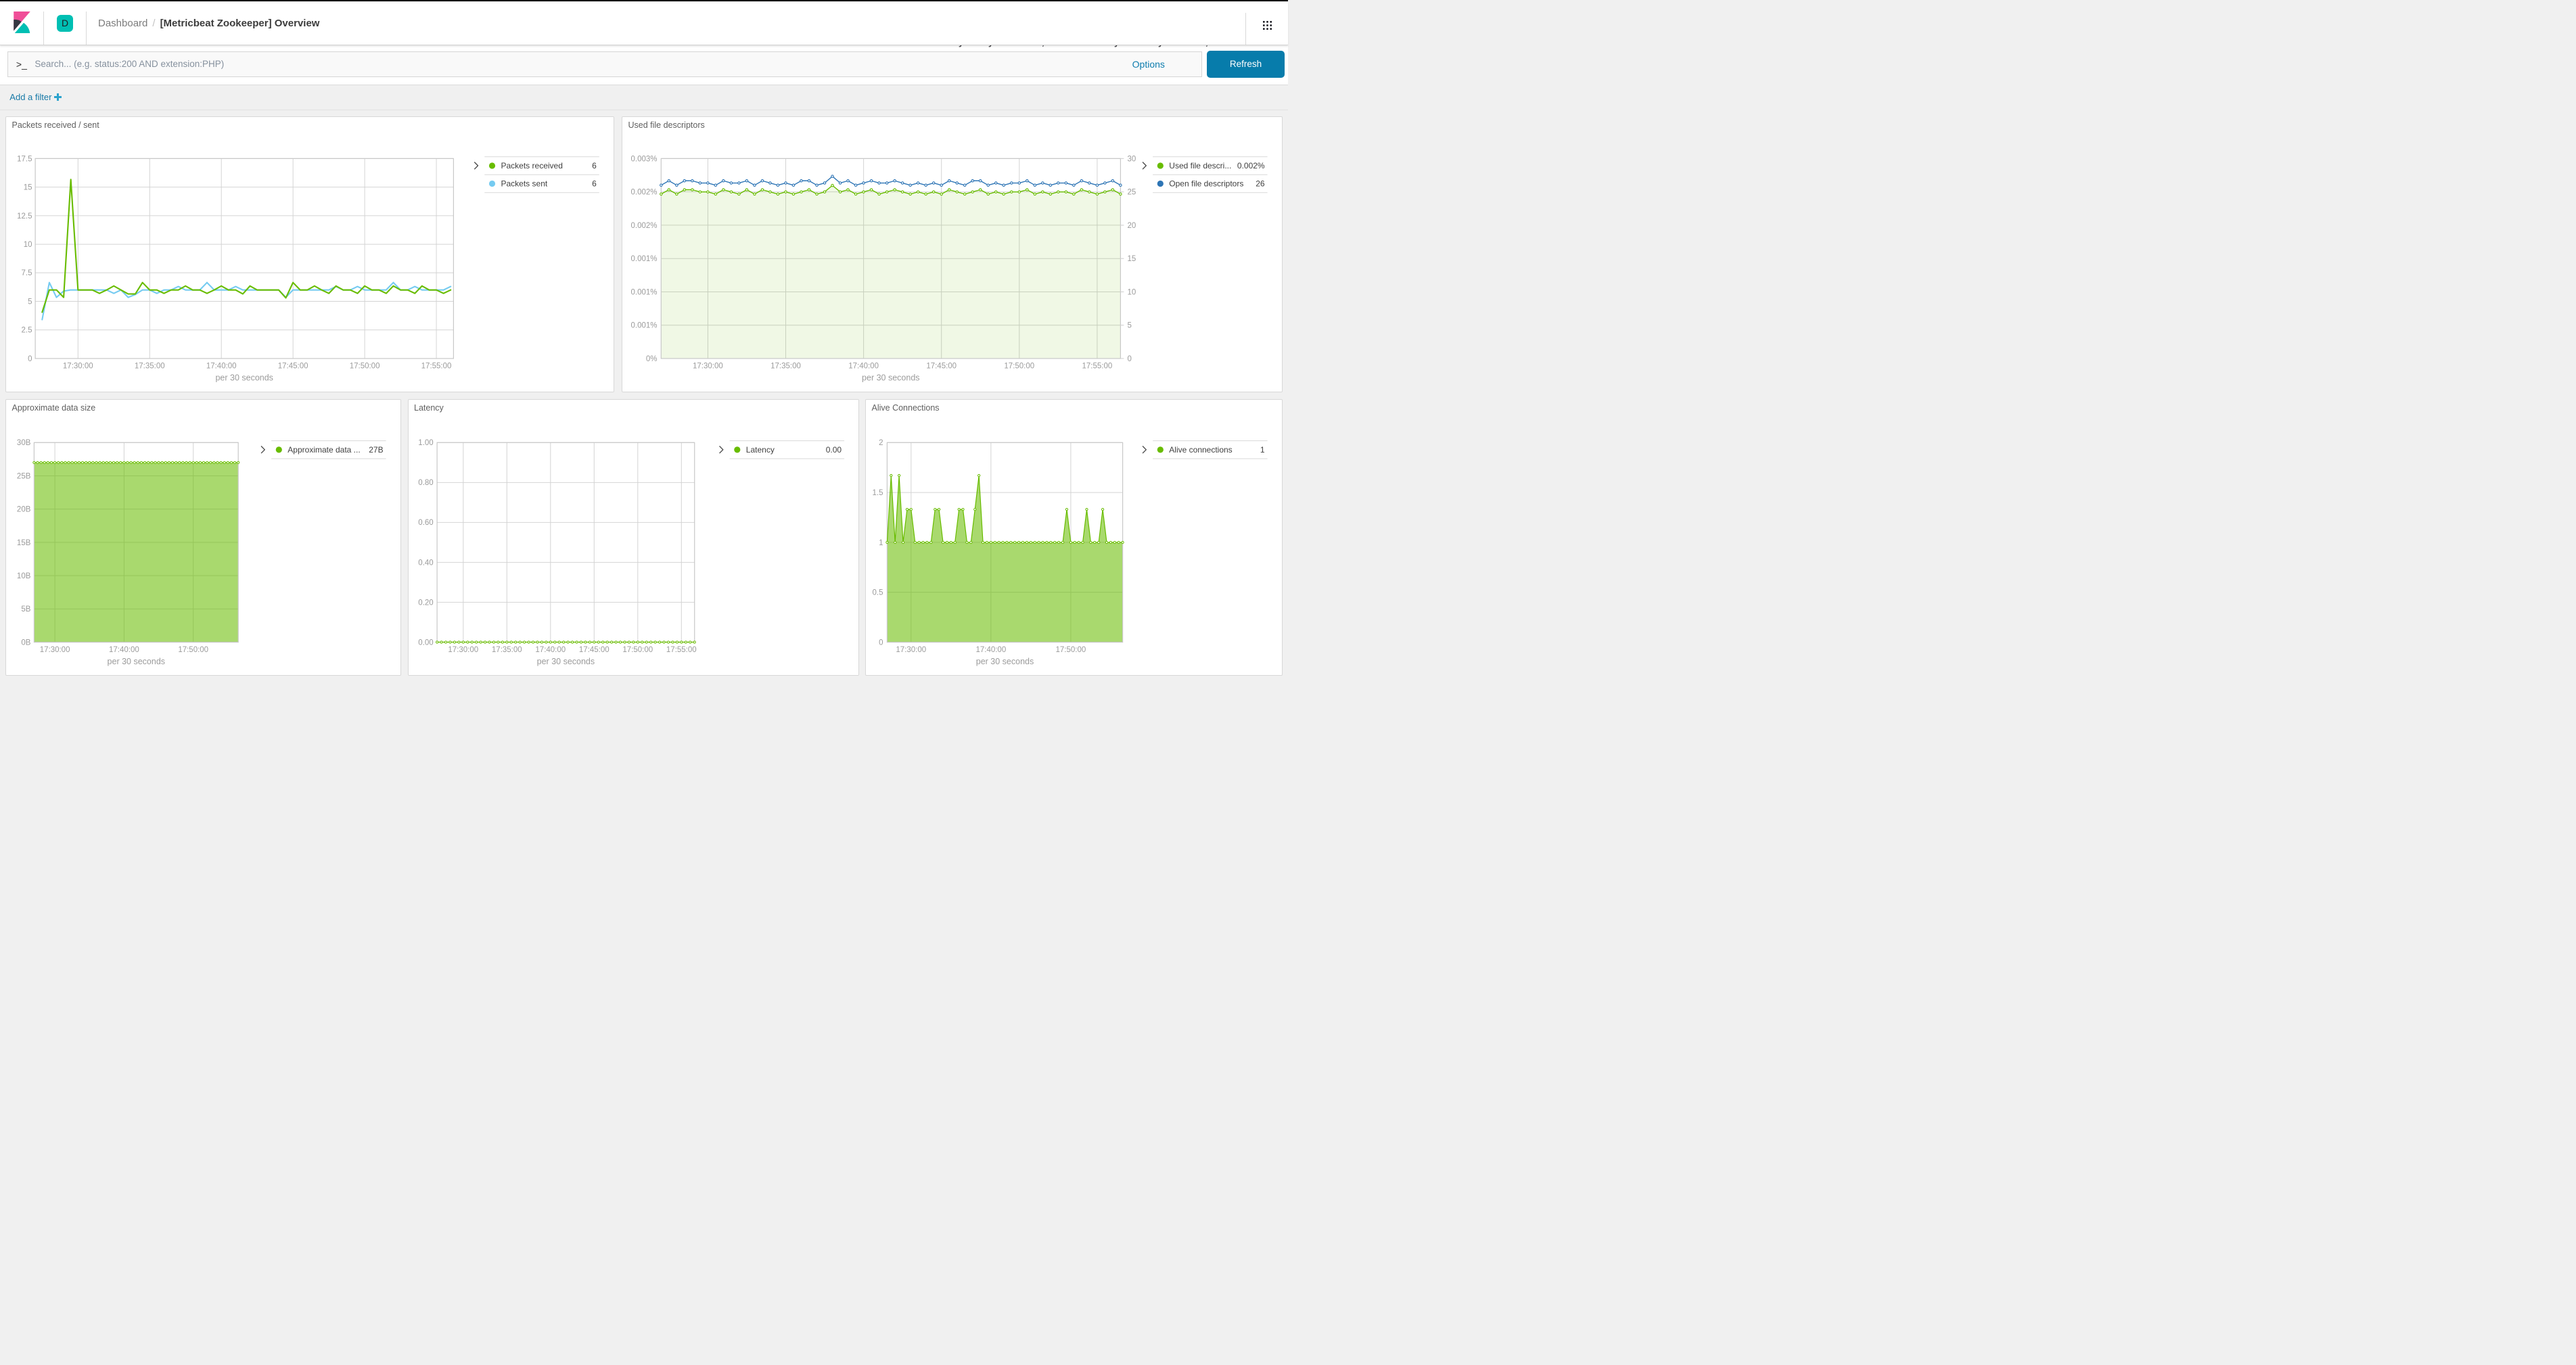 The width and height of the screenshot is (2576, 1365). Describe the element at coordinates (1206, 184) in the screenshot. I see `svg-text: Open file descriptors` at that location.